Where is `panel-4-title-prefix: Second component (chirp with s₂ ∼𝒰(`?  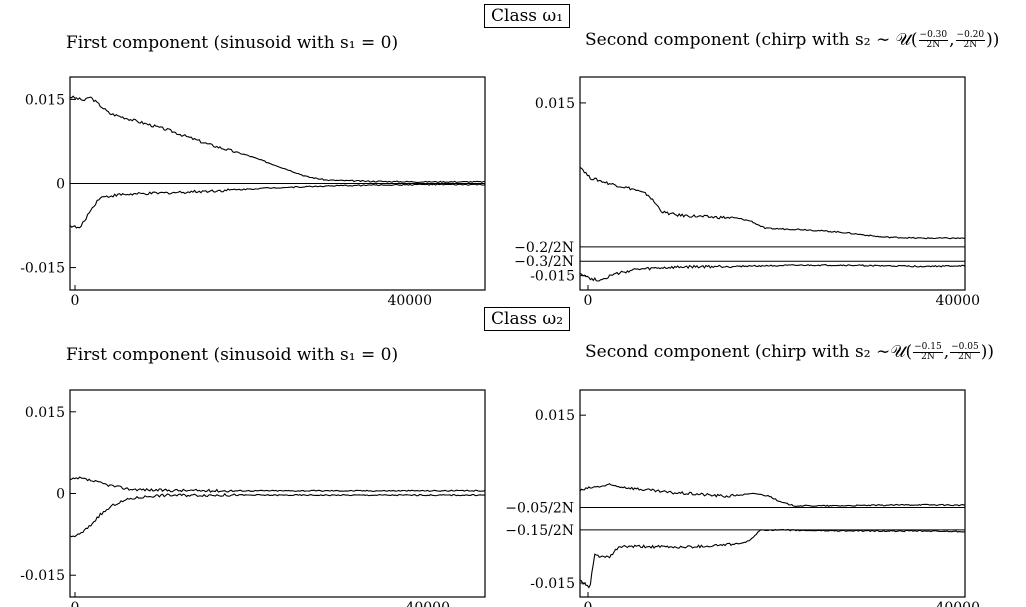 panel-4-title-prefix: Second component (chirp with s₂ ∼𝒰( is located at coordinates (749, 352).